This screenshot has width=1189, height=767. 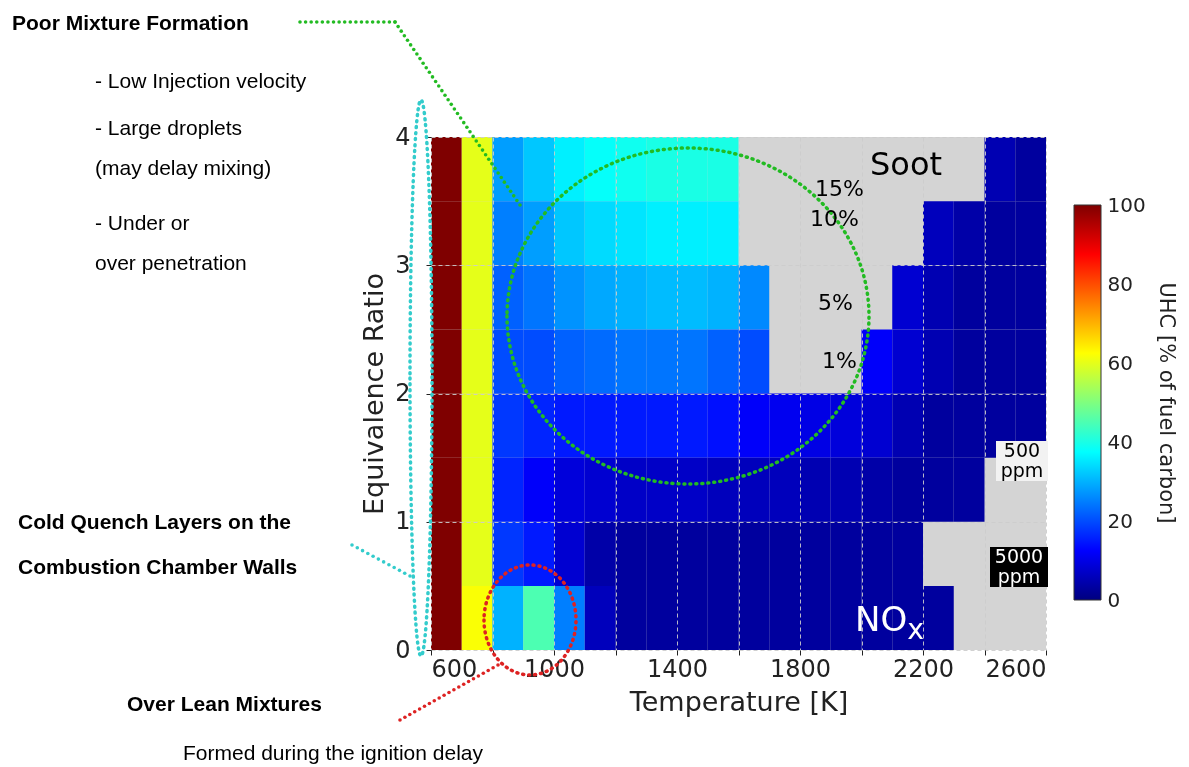 What do you see at coordinates (889, 622) in the screenshot?
I see `annotation: NO$_{x}$` at bounding box center [889, 622].